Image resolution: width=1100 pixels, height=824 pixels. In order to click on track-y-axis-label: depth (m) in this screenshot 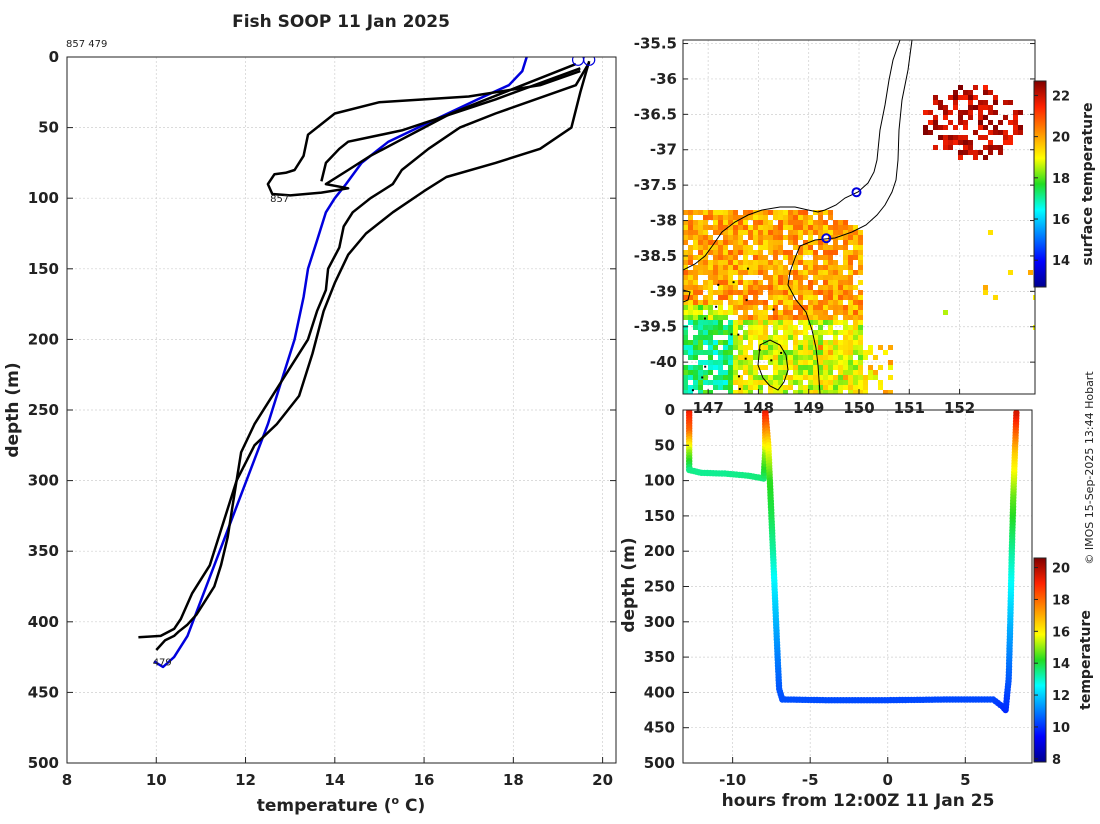, I will do `click(629, 584)`.